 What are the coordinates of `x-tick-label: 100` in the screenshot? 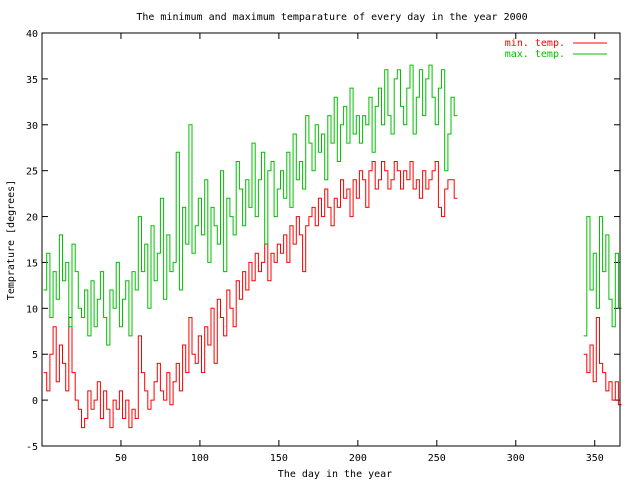 It's located at (200, 458).